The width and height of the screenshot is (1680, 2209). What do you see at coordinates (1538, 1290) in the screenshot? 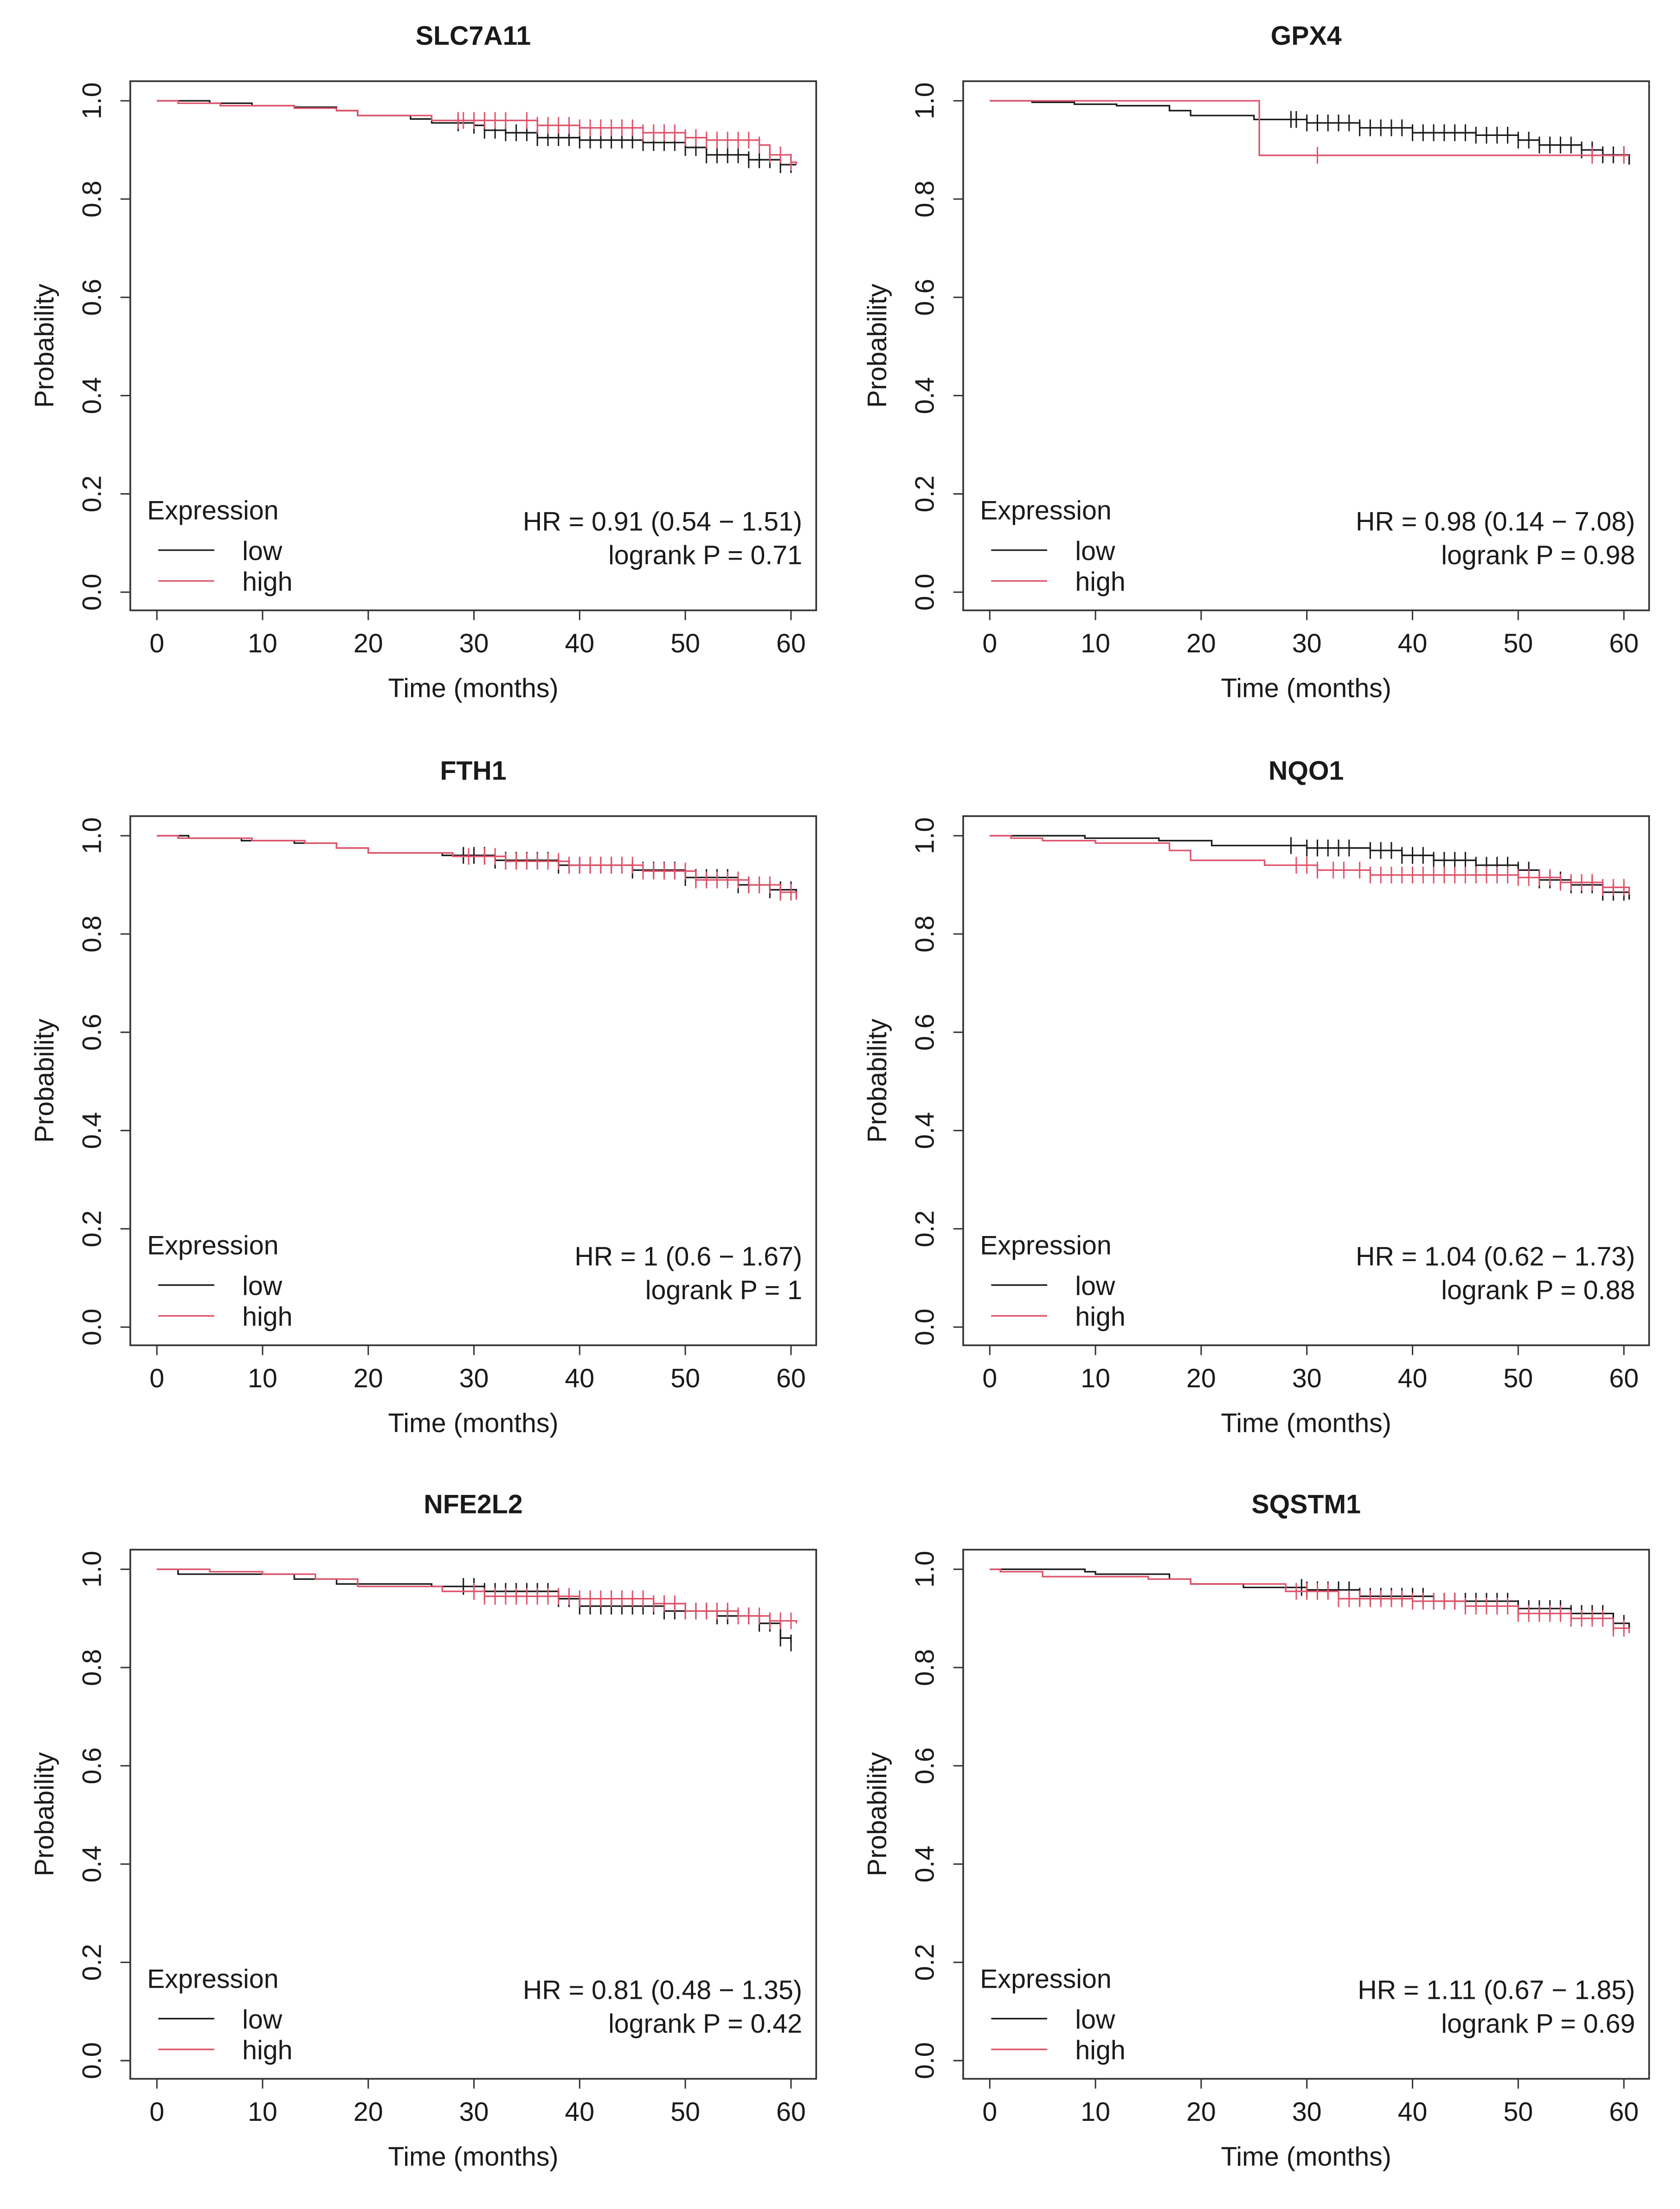
I see `logrank-p-text: logrank P = 0.88` at bounding box center [1538, 1290].